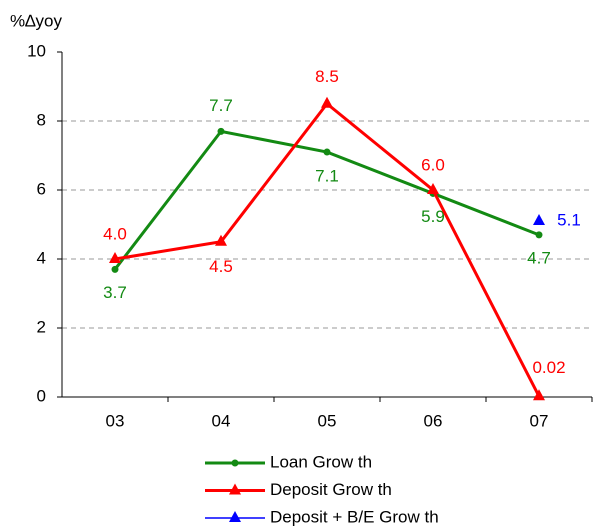  Describe the element at coordinates (115, 233) in the screenshot. I see `data-label: 4.0` at that location.